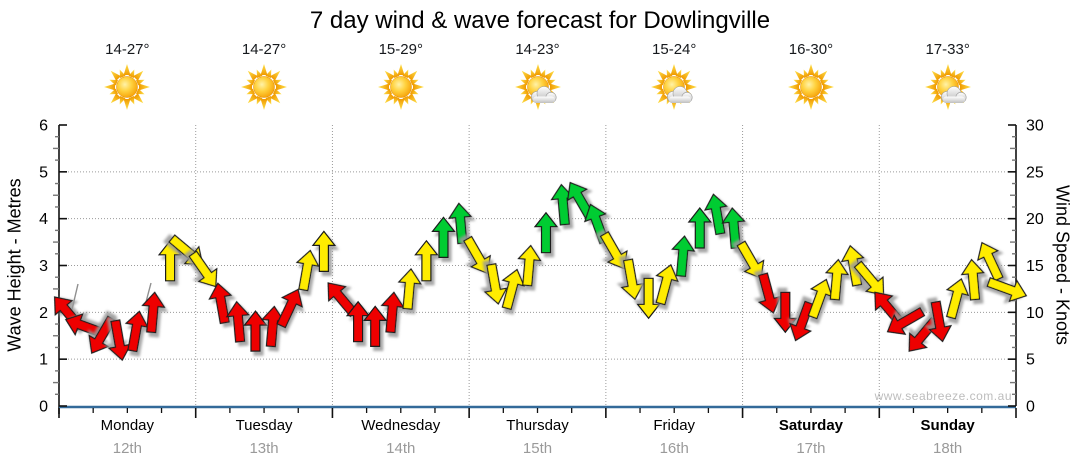 This screenshot has width=1080, height=475. Describe the element at coordinates (43, 266) in the screenshot. I see `wave-axis-tick-label: 3` at that location.